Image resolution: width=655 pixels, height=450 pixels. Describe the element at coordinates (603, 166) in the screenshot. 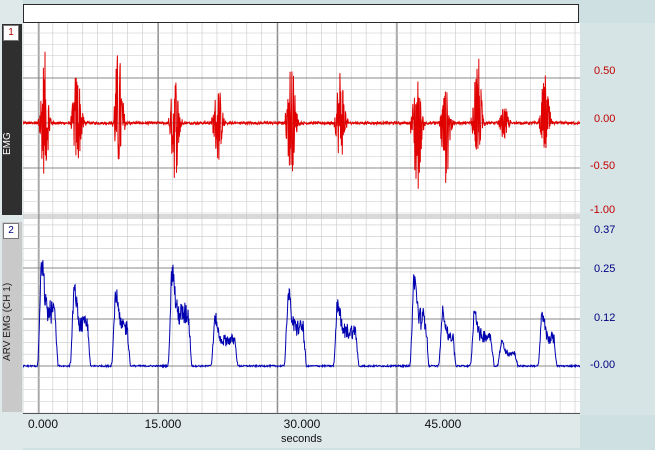

I see `ch1-scale-label: -0.50` at that location.